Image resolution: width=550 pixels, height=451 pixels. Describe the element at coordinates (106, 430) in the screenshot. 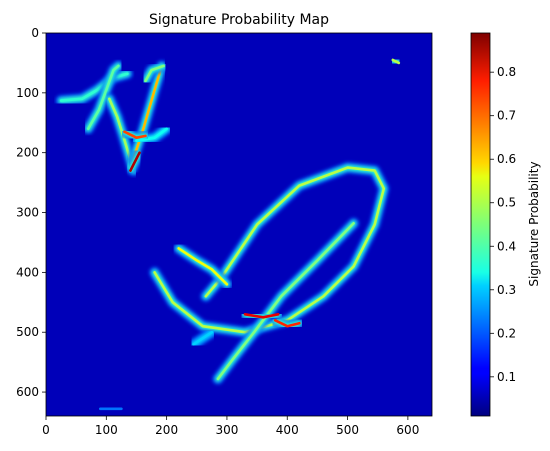

I see `x-tick-label: 100` at that location.